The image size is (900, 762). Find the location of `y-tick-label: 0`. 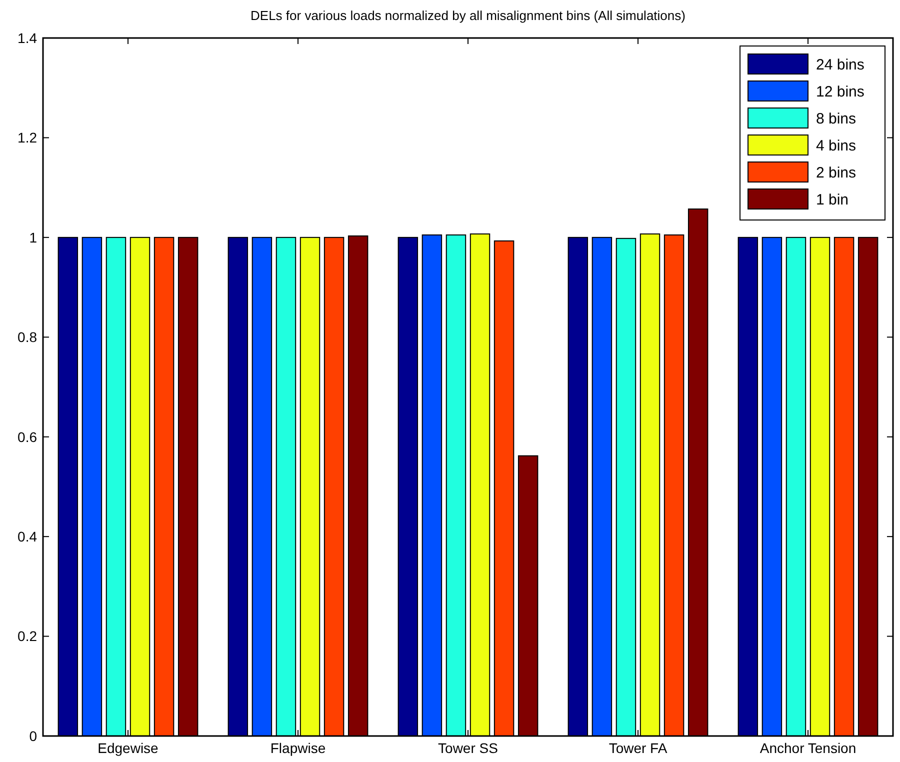

y-tick-label: 0 is located at coordinates (33, 736).